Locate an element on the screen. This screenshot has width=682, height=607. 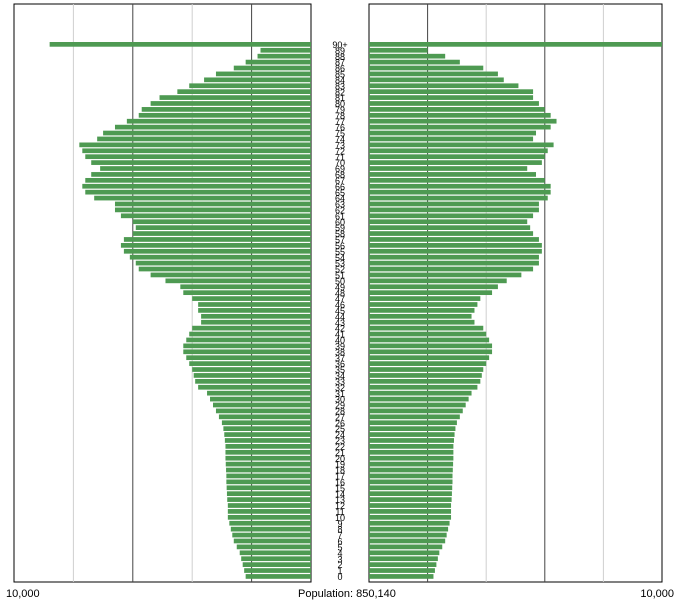
age-label: 40 is located at coordinates (340, 341).